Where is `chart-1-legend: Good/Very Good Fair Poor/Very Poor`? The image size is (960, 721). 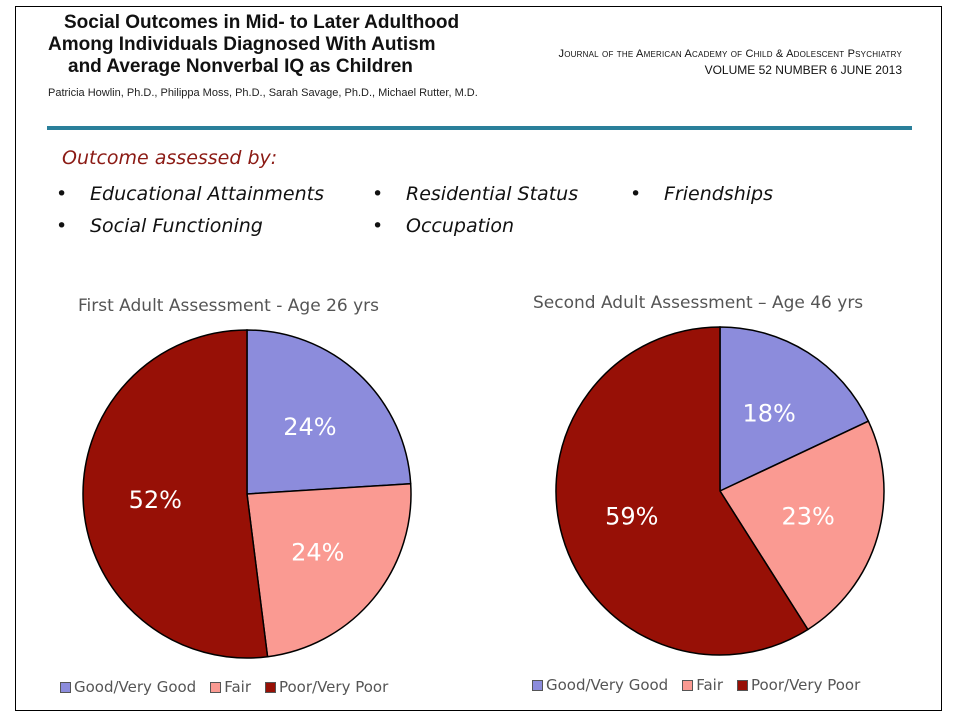 chart-1-legend: Good/Very Good Fair Poor/Very Poor is located at coordinates (231, 687).